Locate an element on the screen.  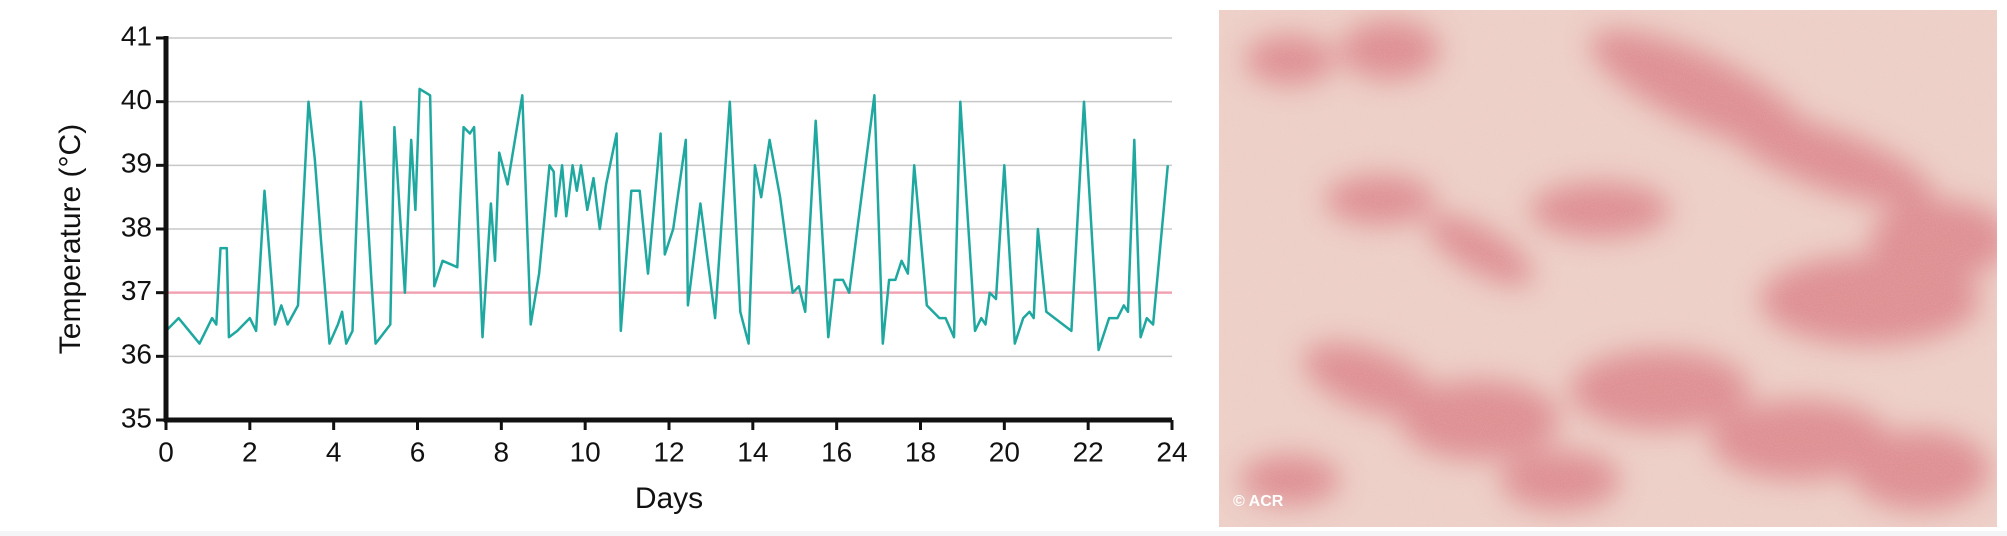
x-tick-label: 24 is located at coordinates (1171, 451).